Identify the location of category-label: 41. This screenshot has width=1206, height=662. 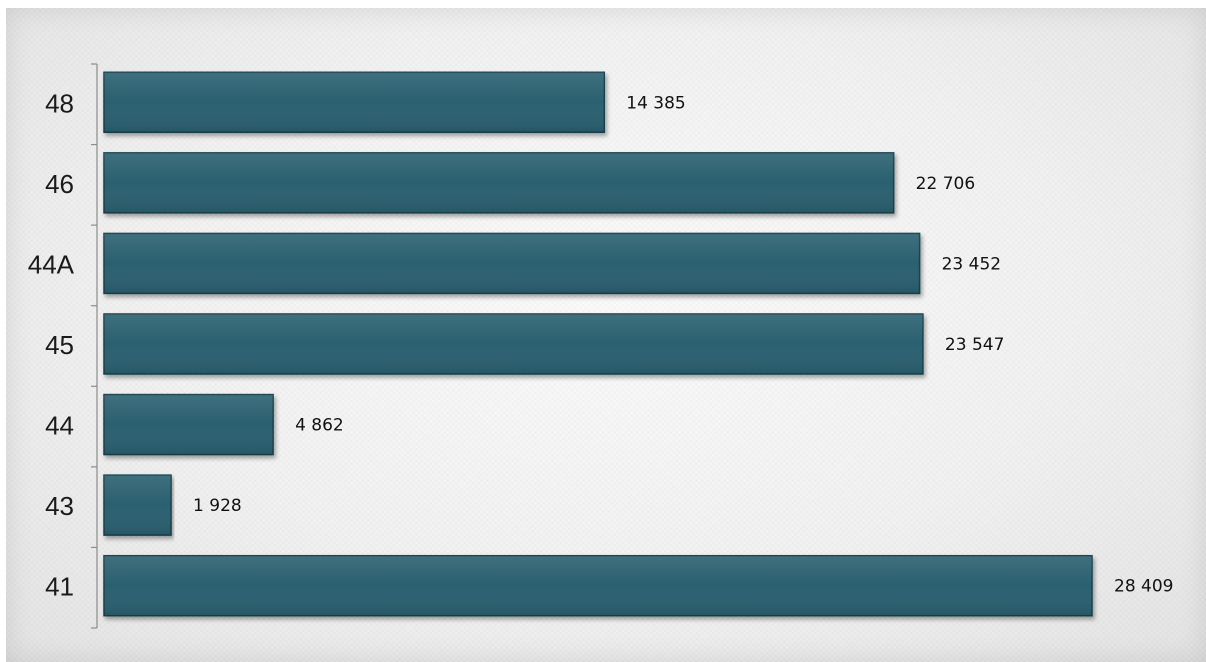
(59, 587).